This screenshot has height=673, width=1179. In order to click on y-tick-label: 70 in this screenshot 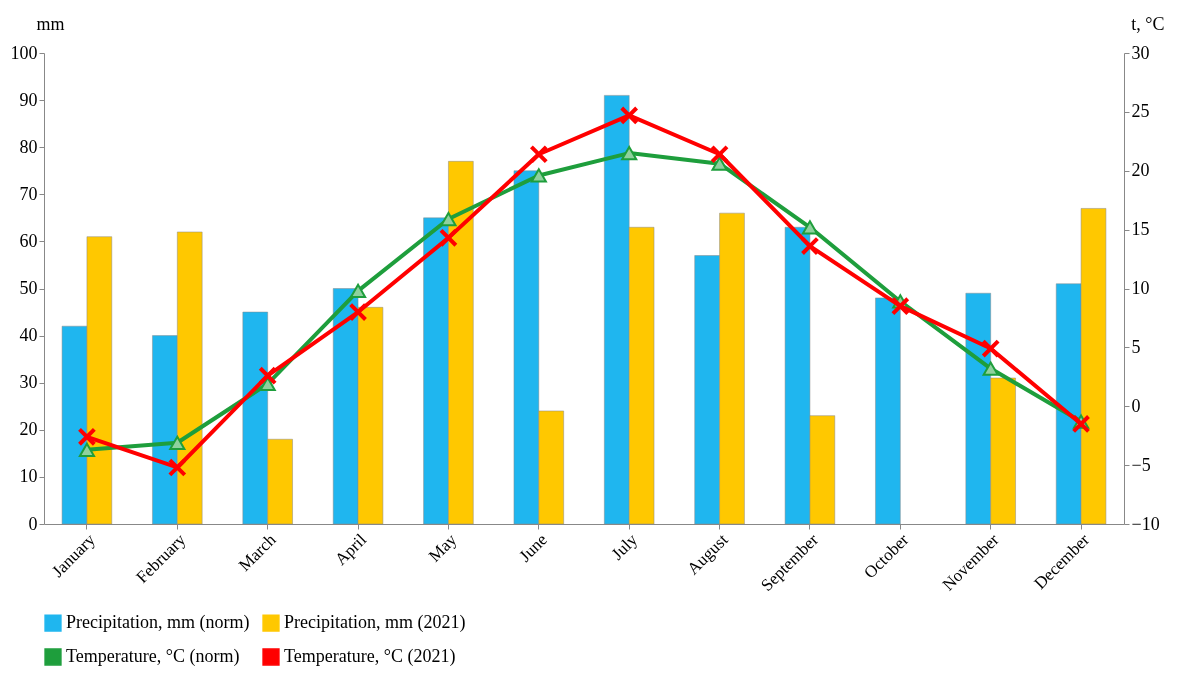, I will do `click(28, 193)`.